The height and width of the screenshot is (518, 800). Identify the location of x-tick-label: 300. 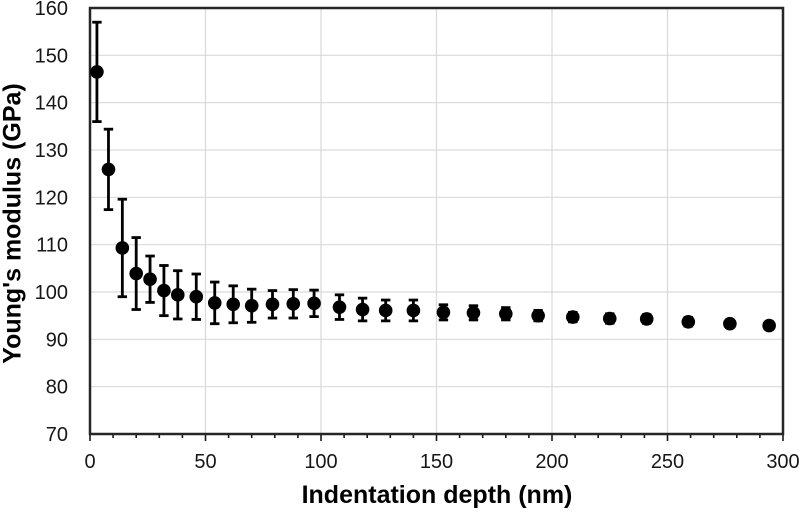
(782, 462).